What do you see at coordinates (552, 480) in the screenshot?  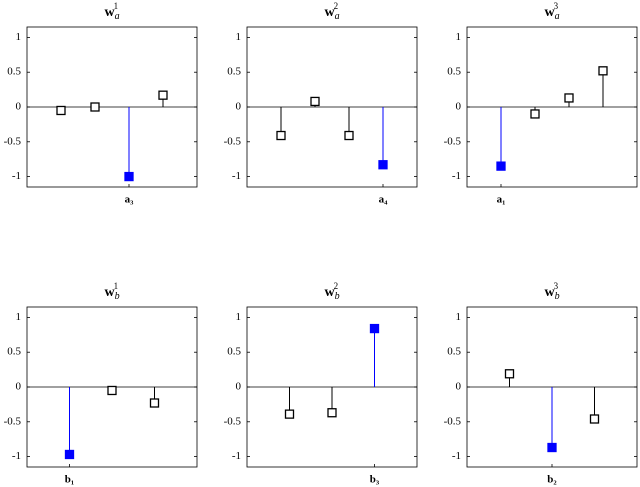 I see `x-tick-label: b₂` at bounding box center [552, 480].